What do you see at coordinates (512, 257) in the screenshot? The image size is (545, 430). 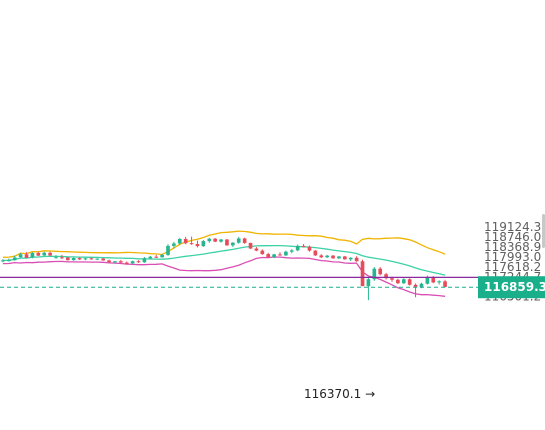 I see `y-tick-label: 117993.0` at bounding box center [512, 257].